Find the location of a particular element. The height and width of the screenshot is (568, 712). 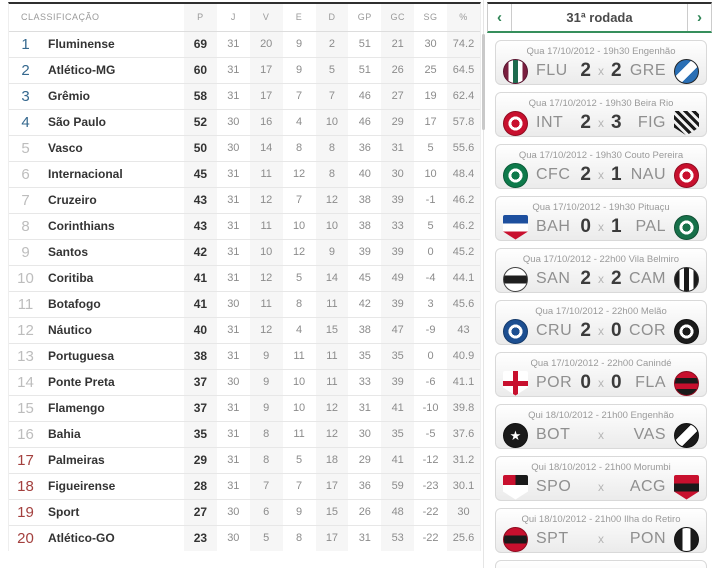

home-team-abbr: FLU is located at coordinates (552, 70).